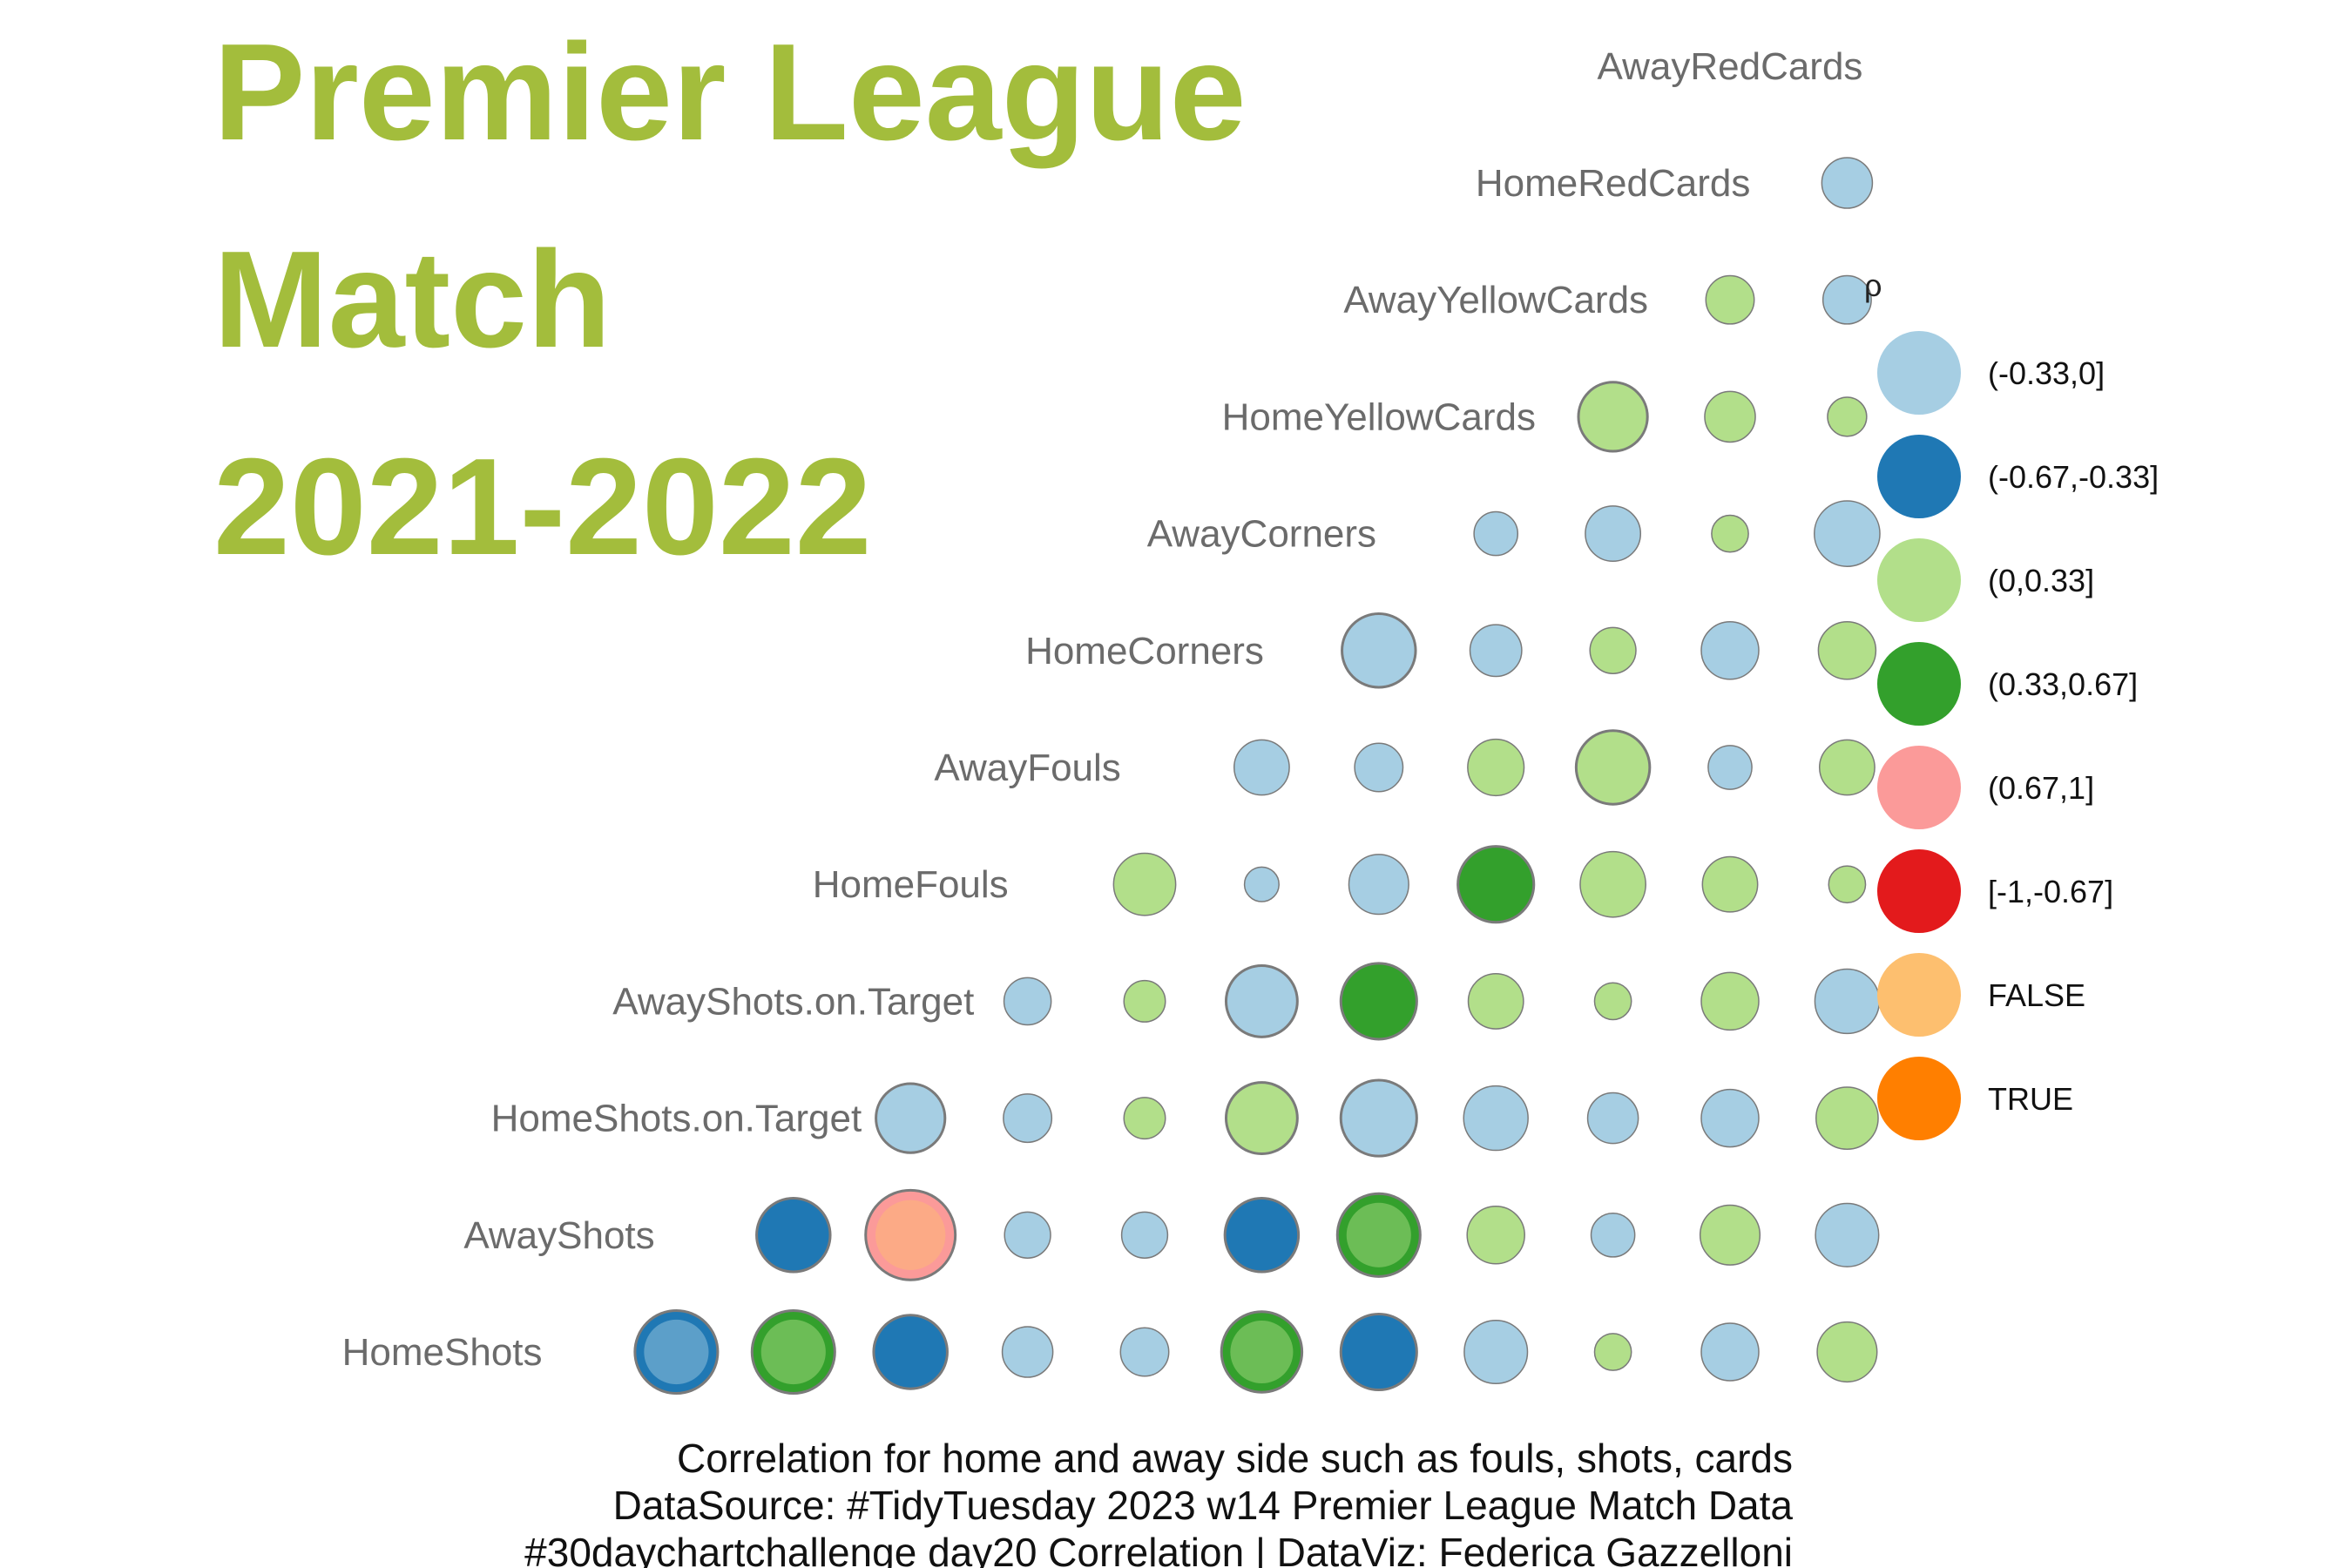 The width and height of the screenshot is (2352, 1568). I want to click on variable-label: HomeCorners, so click(1144, 651).